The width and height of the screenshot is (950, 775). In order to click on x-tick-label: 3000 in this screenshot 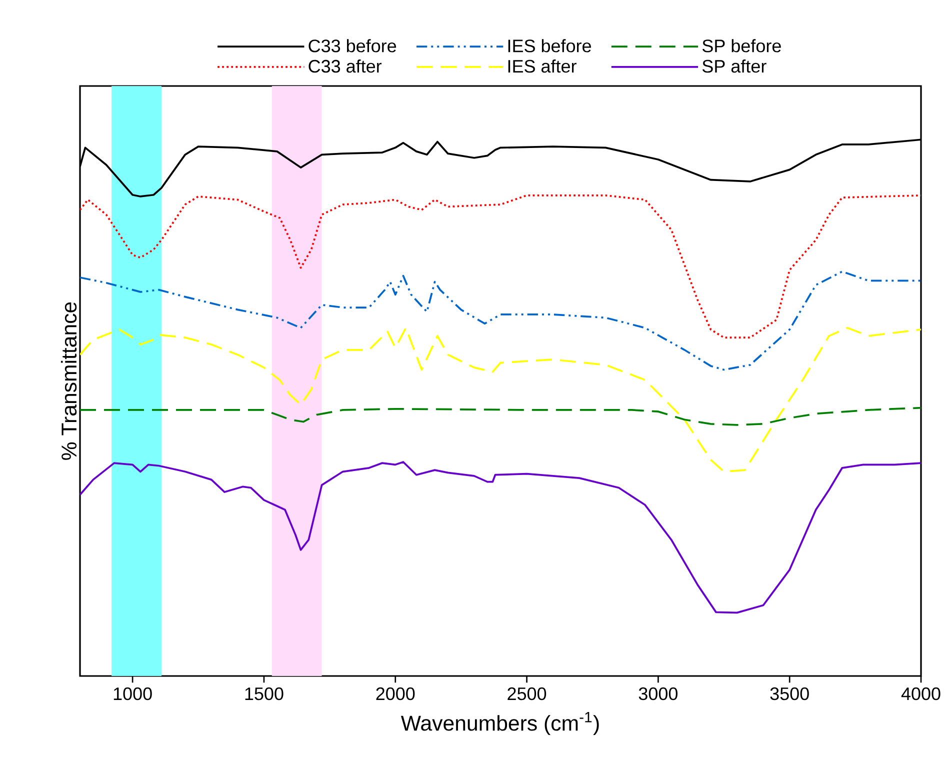, I will do `click(658, 693)`.